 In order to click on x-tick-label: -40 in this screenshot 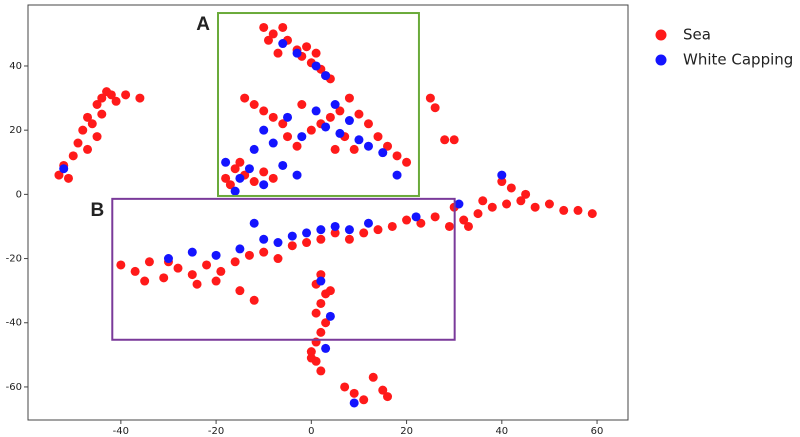, I will do `click(121, 431)`.